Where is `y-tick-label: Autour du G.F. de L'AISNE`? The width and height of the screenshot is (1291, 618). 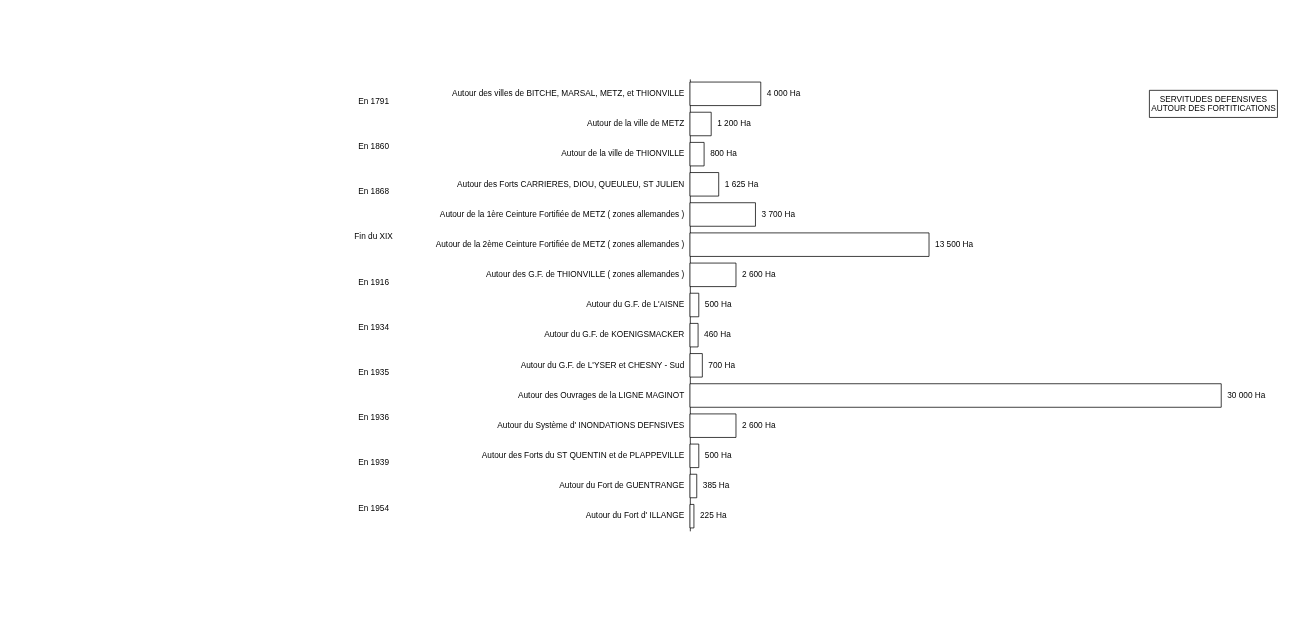 y-tick-label: Autour du G.F. de L'AISNE is located at coordinates (635, 305).